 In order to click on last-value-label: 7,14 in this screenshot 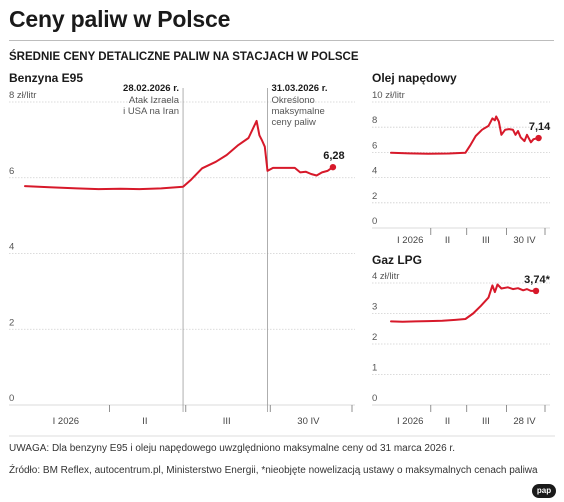, I will do `click(540, 127)`.